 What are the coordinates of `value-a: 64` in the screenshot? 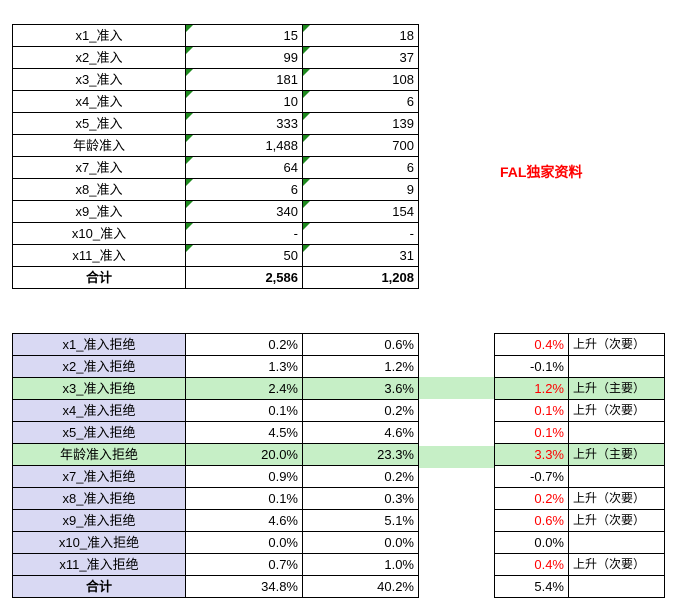 It's located at (290, 167).